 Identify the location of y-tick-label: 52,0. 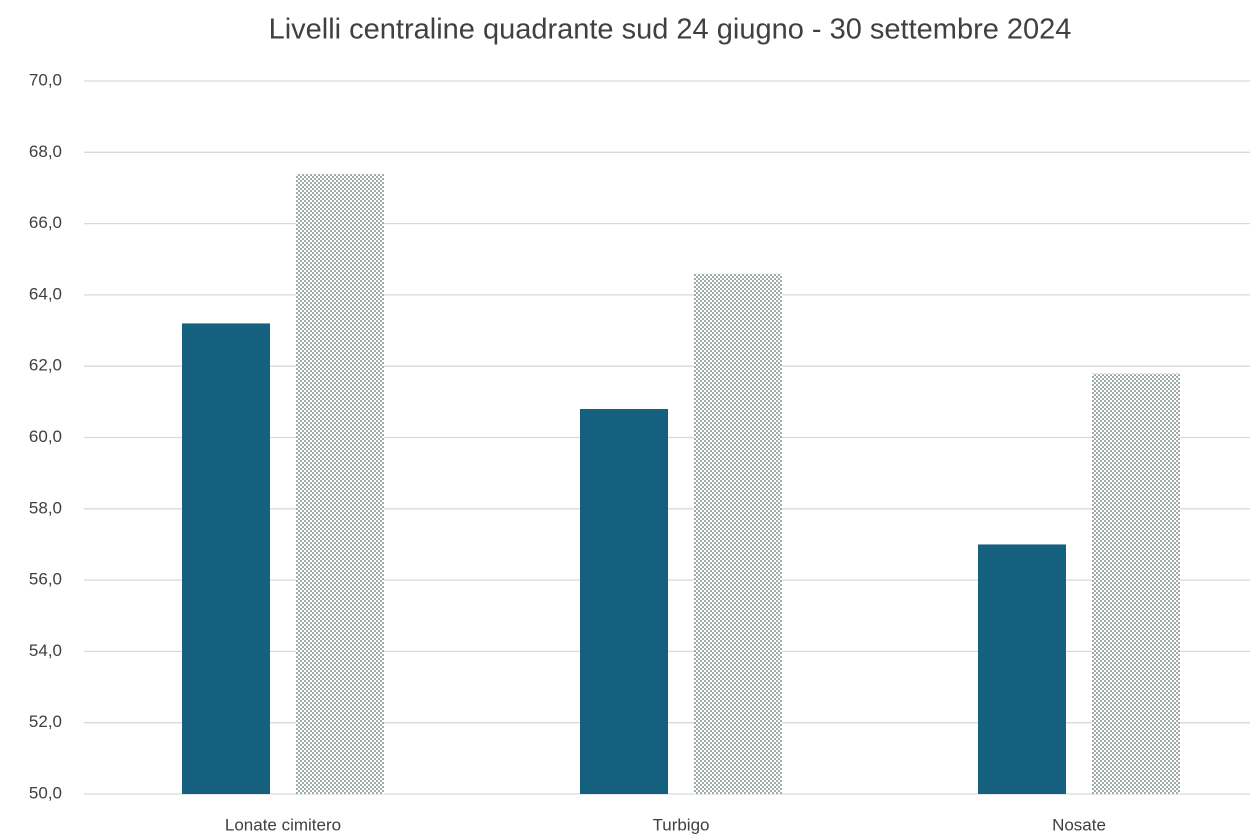
(45, 721).